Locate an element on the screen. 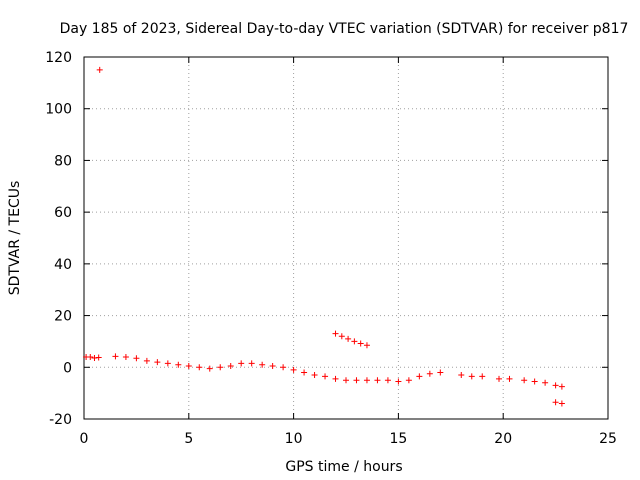 This screenshot has width=640, height=480. y-tick-label: 100 is located at coordinates (58, 110).